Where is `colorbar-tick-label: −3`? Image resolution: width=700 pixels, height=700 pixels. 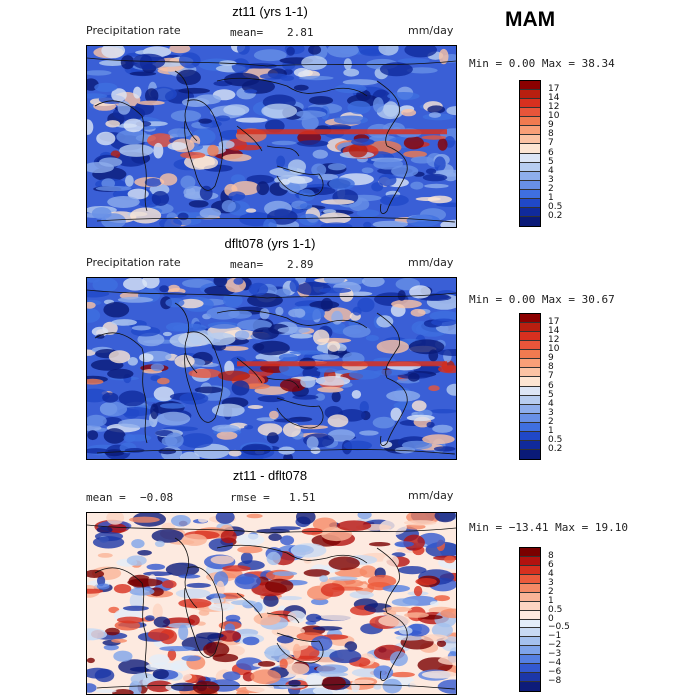
colorbar-tick-label: −3 is located at coordinates (555, 654).